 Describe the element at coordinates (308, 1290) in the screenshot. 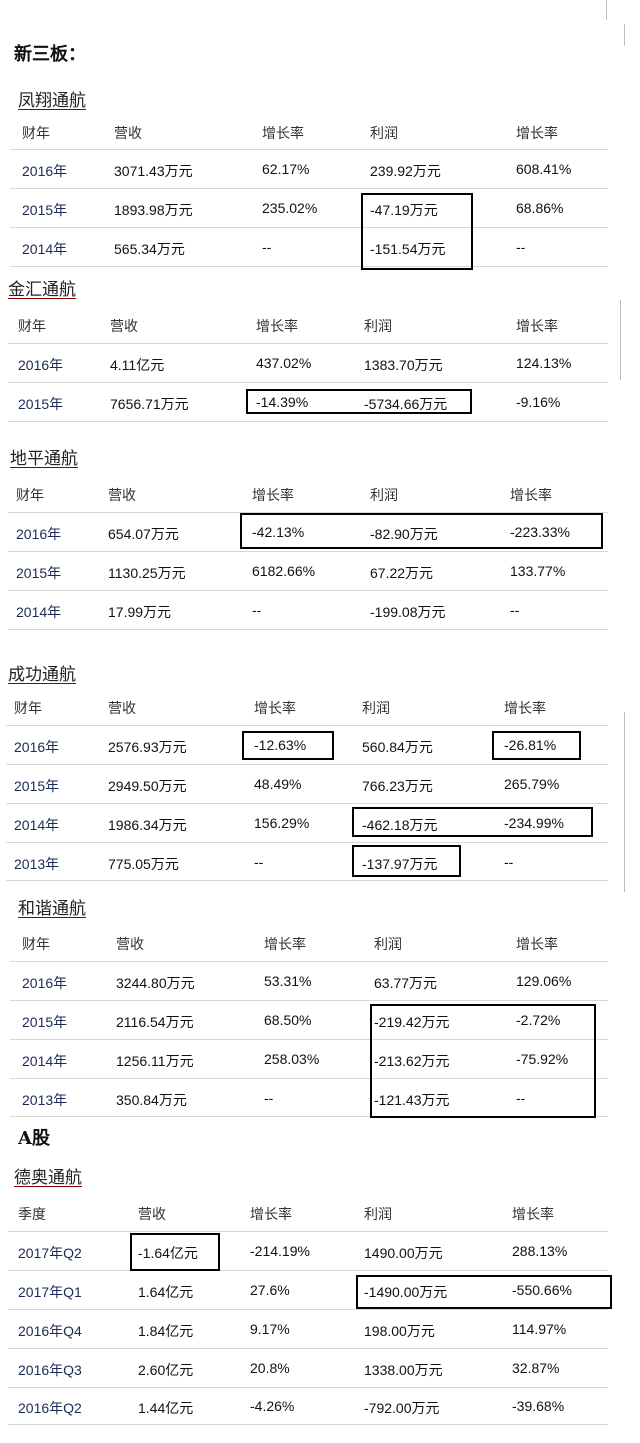

I see `table-row: 2017年Q1 1.64亿元 27.6% -1490.00万元 -550.66%` at that location.